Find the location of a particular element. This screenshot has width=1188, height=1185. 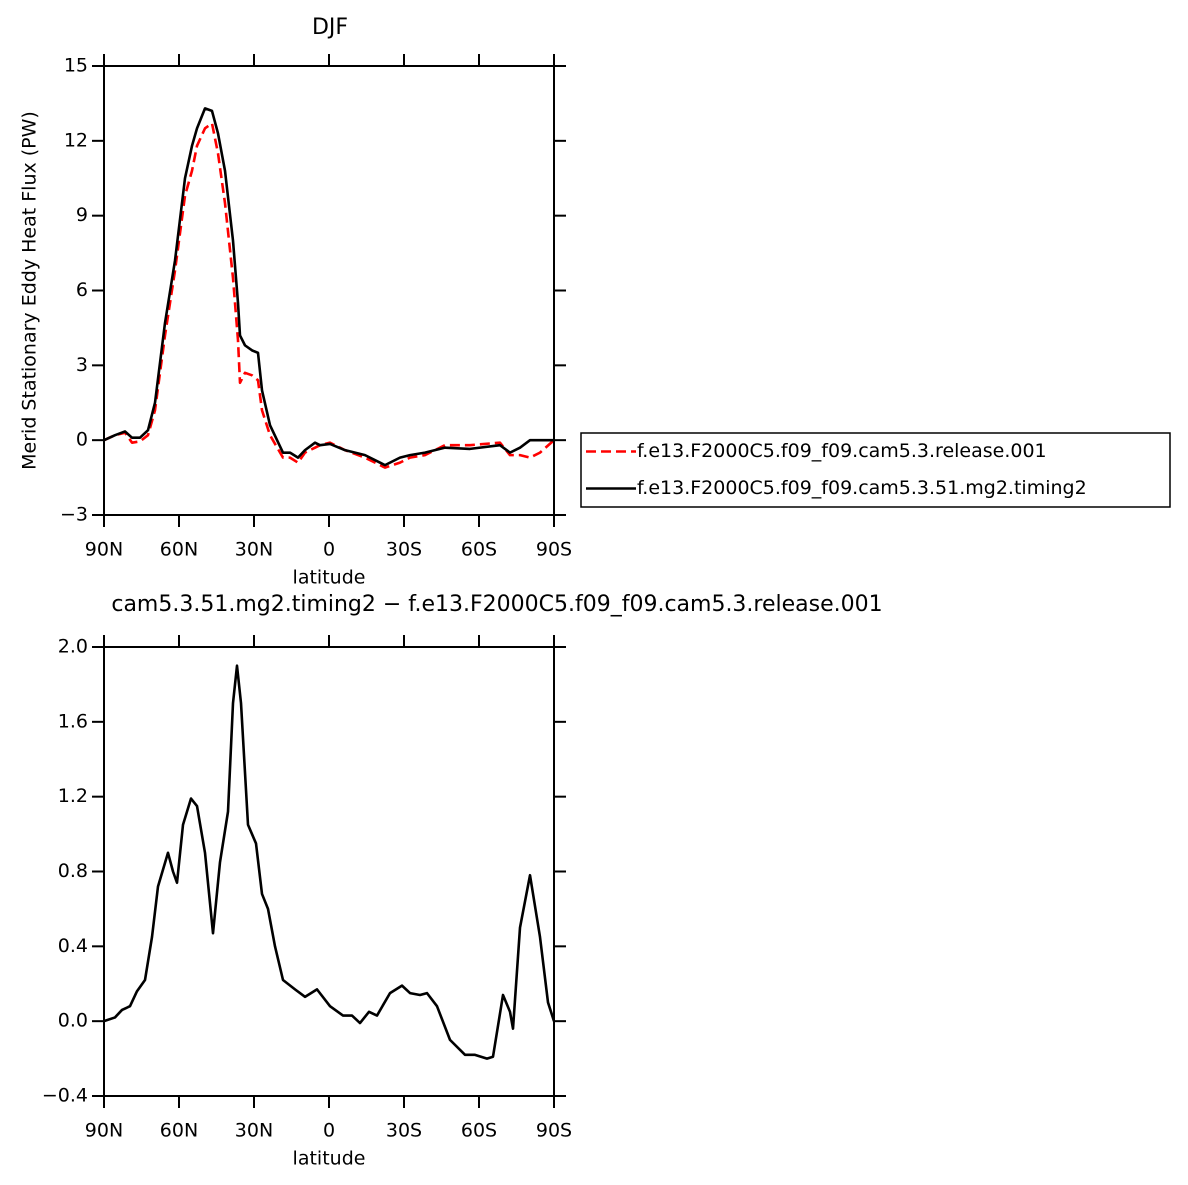

y-tick-label: 0.8 is located at coordinates (73, 871).